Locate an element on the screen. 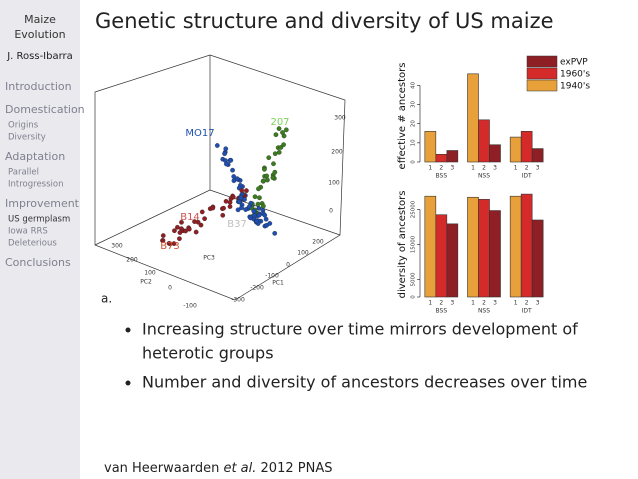  sidebar-section: Introduction is located at coordinates (38, 86).